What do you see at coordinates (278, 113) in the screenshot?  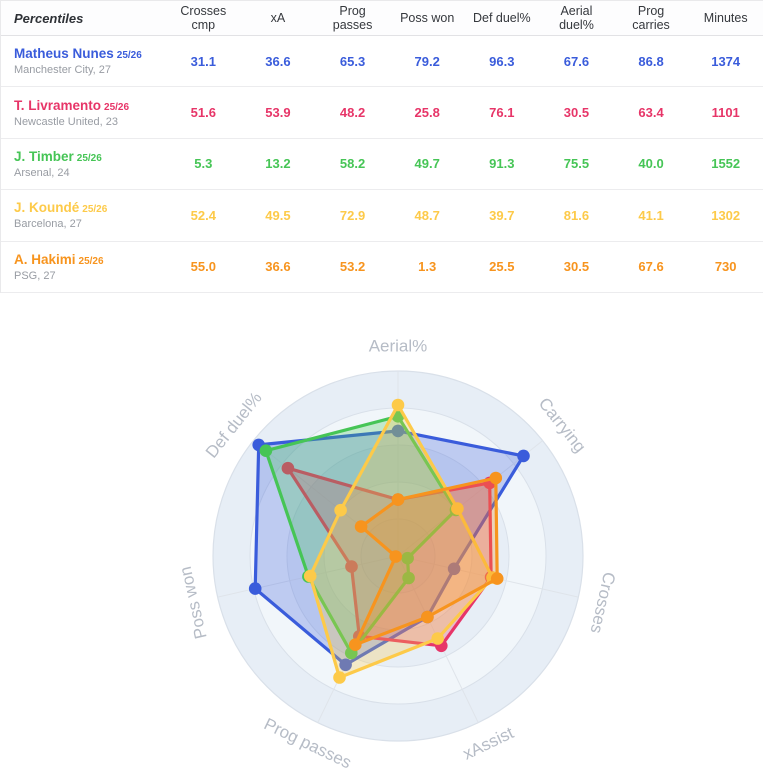 I see `stat-value: 53.9` at bounding box center [278, 113].